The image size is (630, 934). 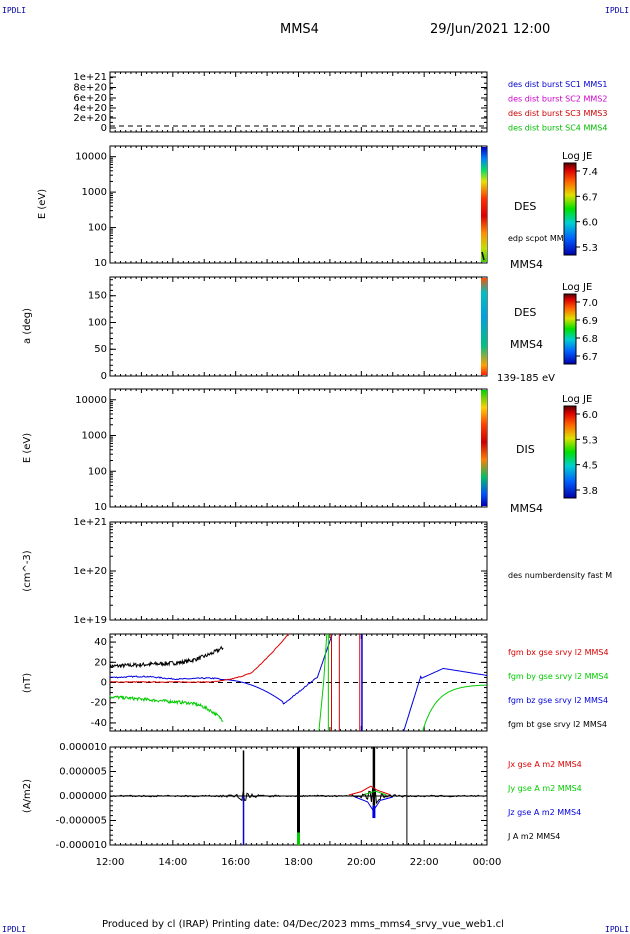 I want to click on burst-panel-ytick-label: 4e+20, so click(x=90, y=108).